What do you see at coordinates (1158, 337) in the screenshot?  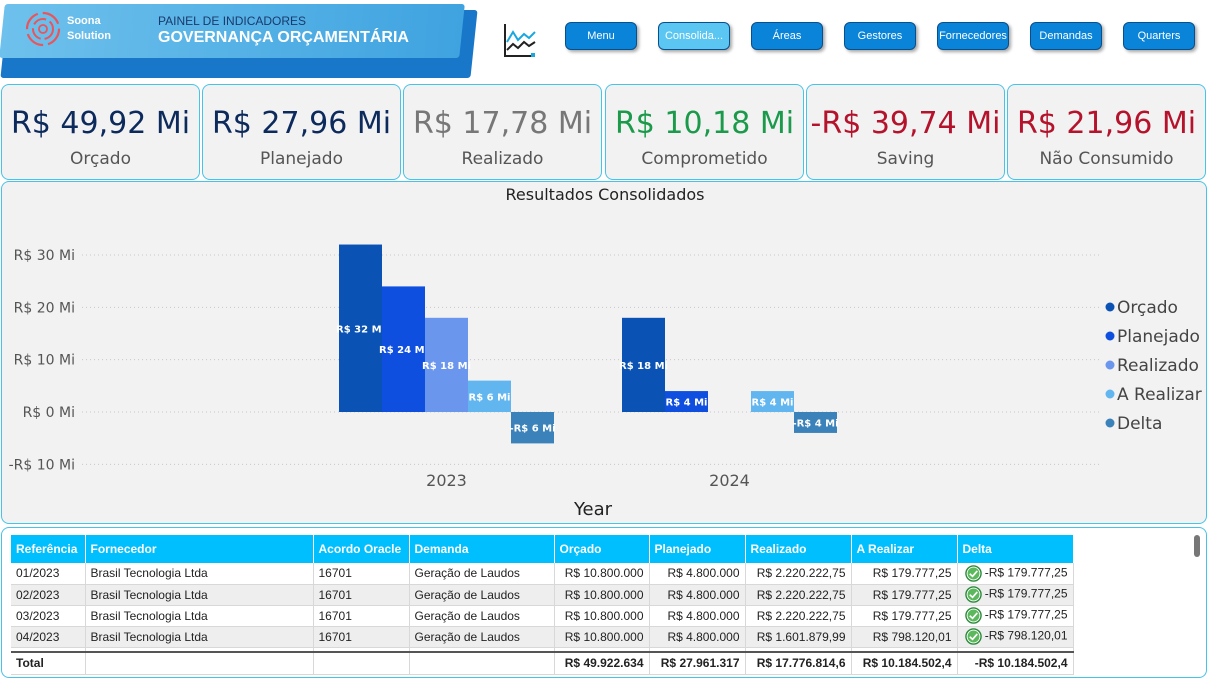 I see `legend-item: Planejado` at bounding box center [1158, 337].